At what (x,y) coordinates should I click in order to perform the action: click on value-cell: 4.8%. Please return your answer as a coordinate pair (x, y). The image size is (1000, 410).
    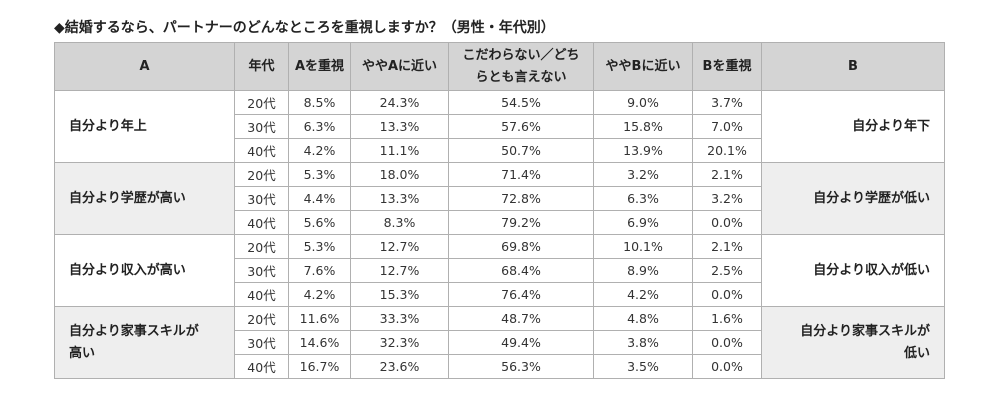
    Looking at the image, I should click on (643, 318).